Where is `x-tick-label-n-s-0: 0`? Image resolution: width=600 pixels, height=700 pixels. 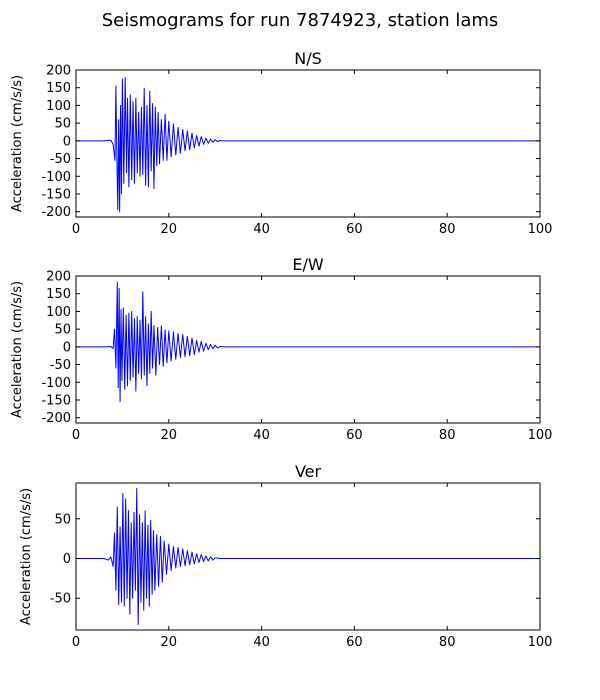 x-tick-label-n-s-0: 0 is located at coordinates (76, 229).